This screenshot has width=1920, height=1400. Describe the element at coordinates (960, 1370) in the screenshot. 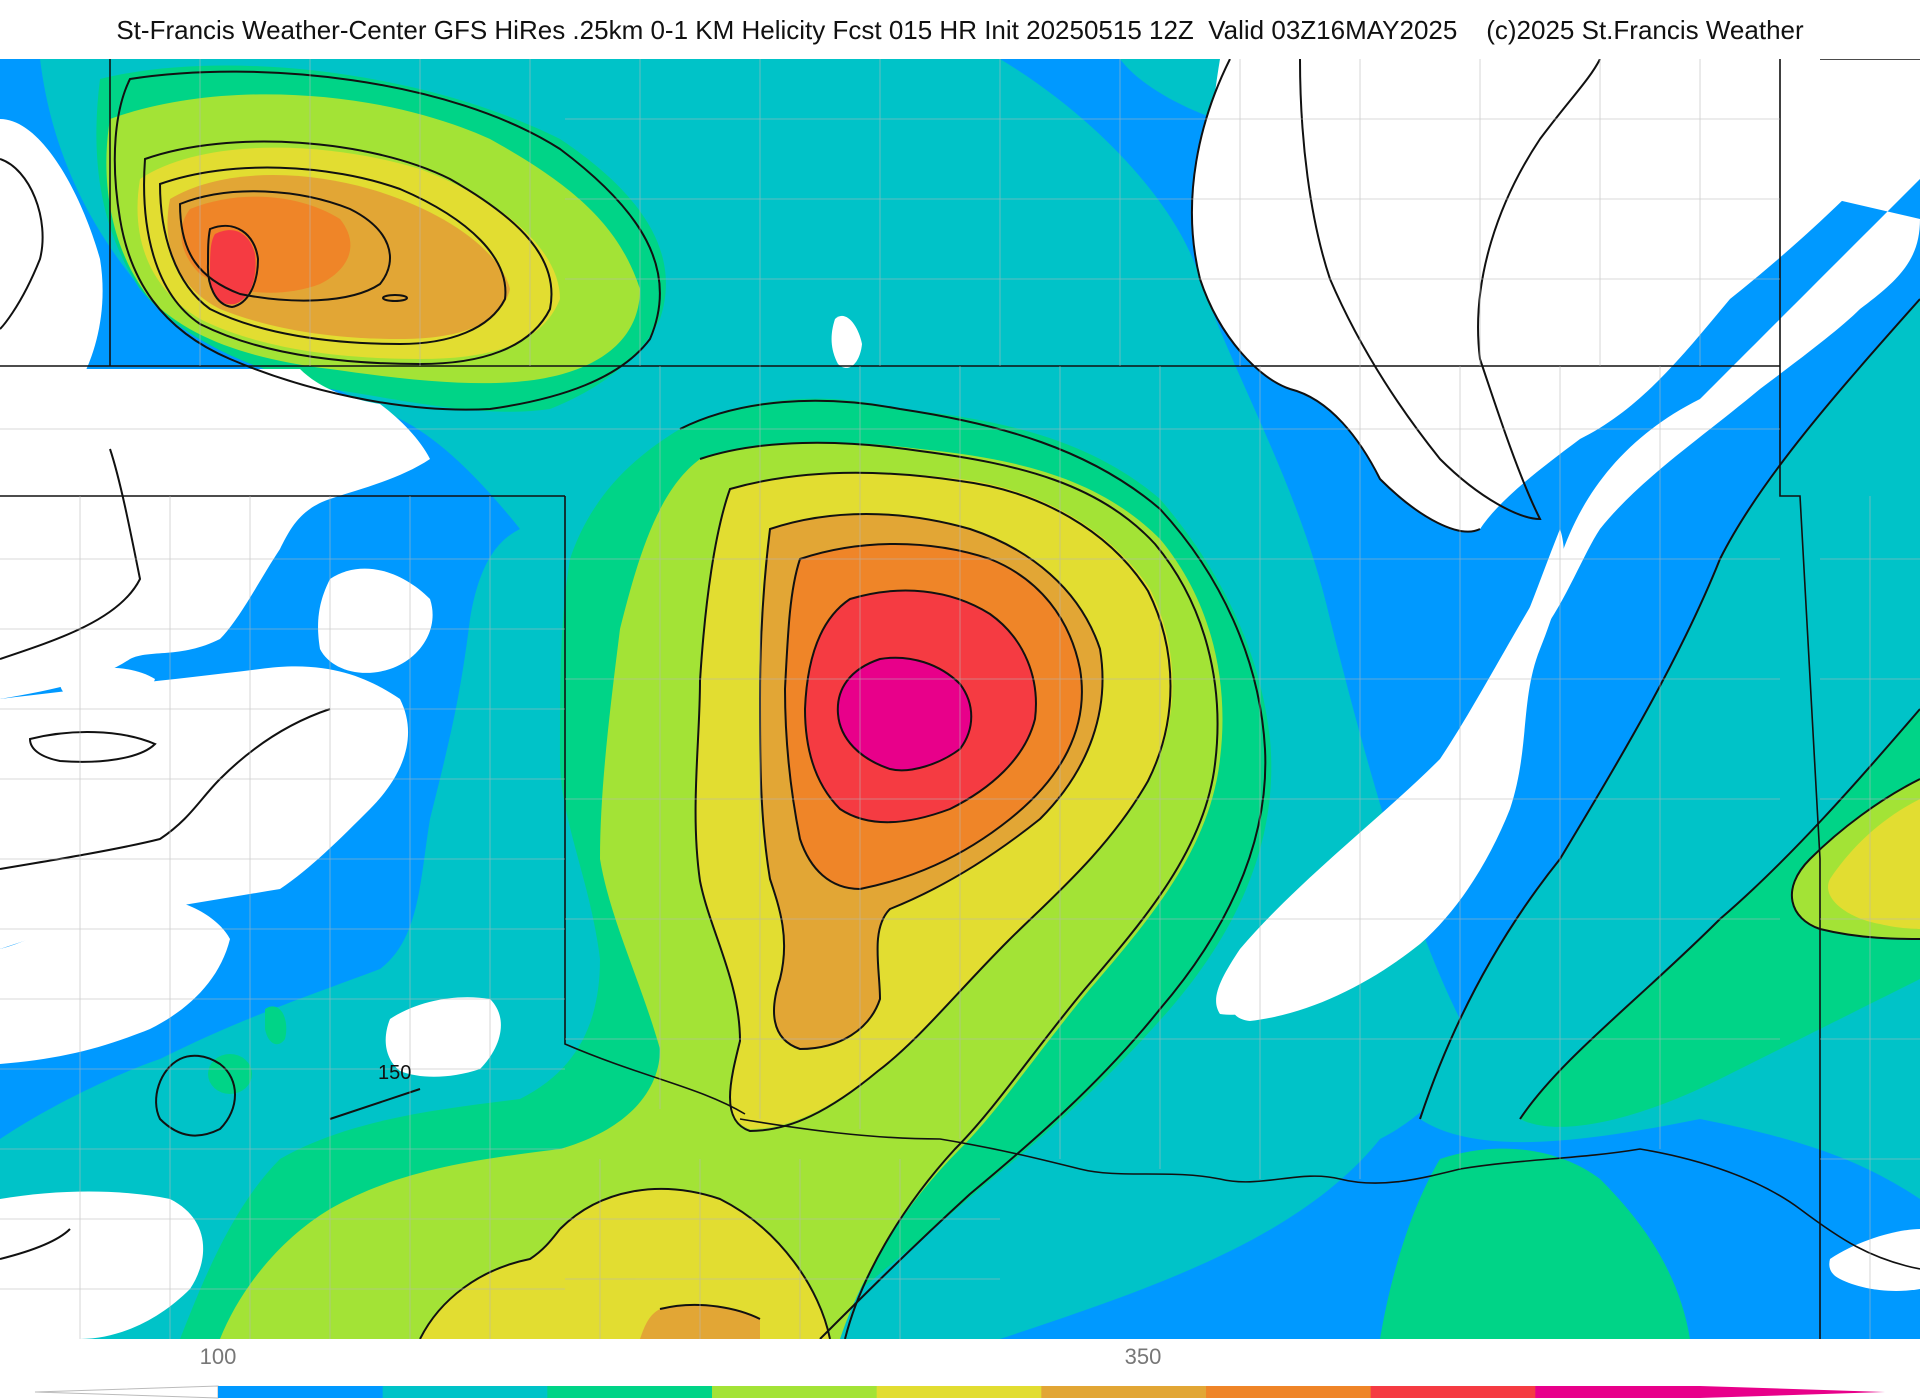

I see `color-legend: 100 350` at that location.